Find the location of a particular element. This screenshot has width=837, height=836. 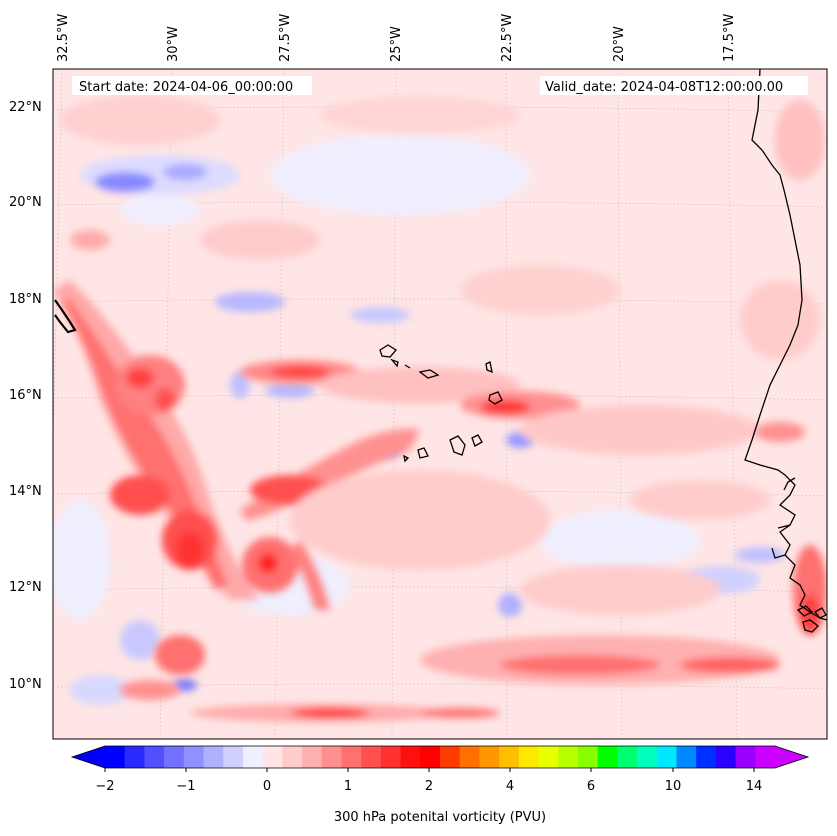

colorbar-tick-labels: −2 −1 0 1 2 4 6 10 14 is located at coordinates (428, 786).